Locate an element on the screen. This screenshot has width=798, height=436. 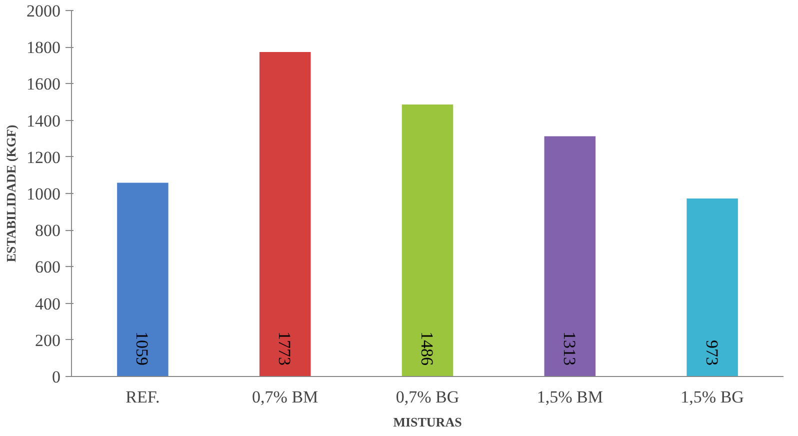
y-tick-label: 200 is located at coordinates (47, 340).